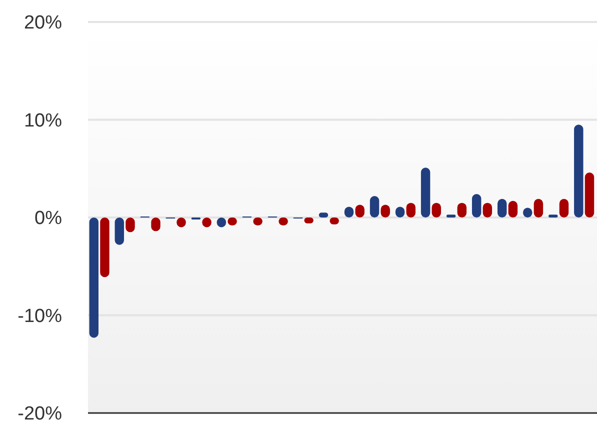  What do you see at coordinates (40, 316) in the screenshot?
I see `y-tick-label: -10%` at bounding box center [40, 316].